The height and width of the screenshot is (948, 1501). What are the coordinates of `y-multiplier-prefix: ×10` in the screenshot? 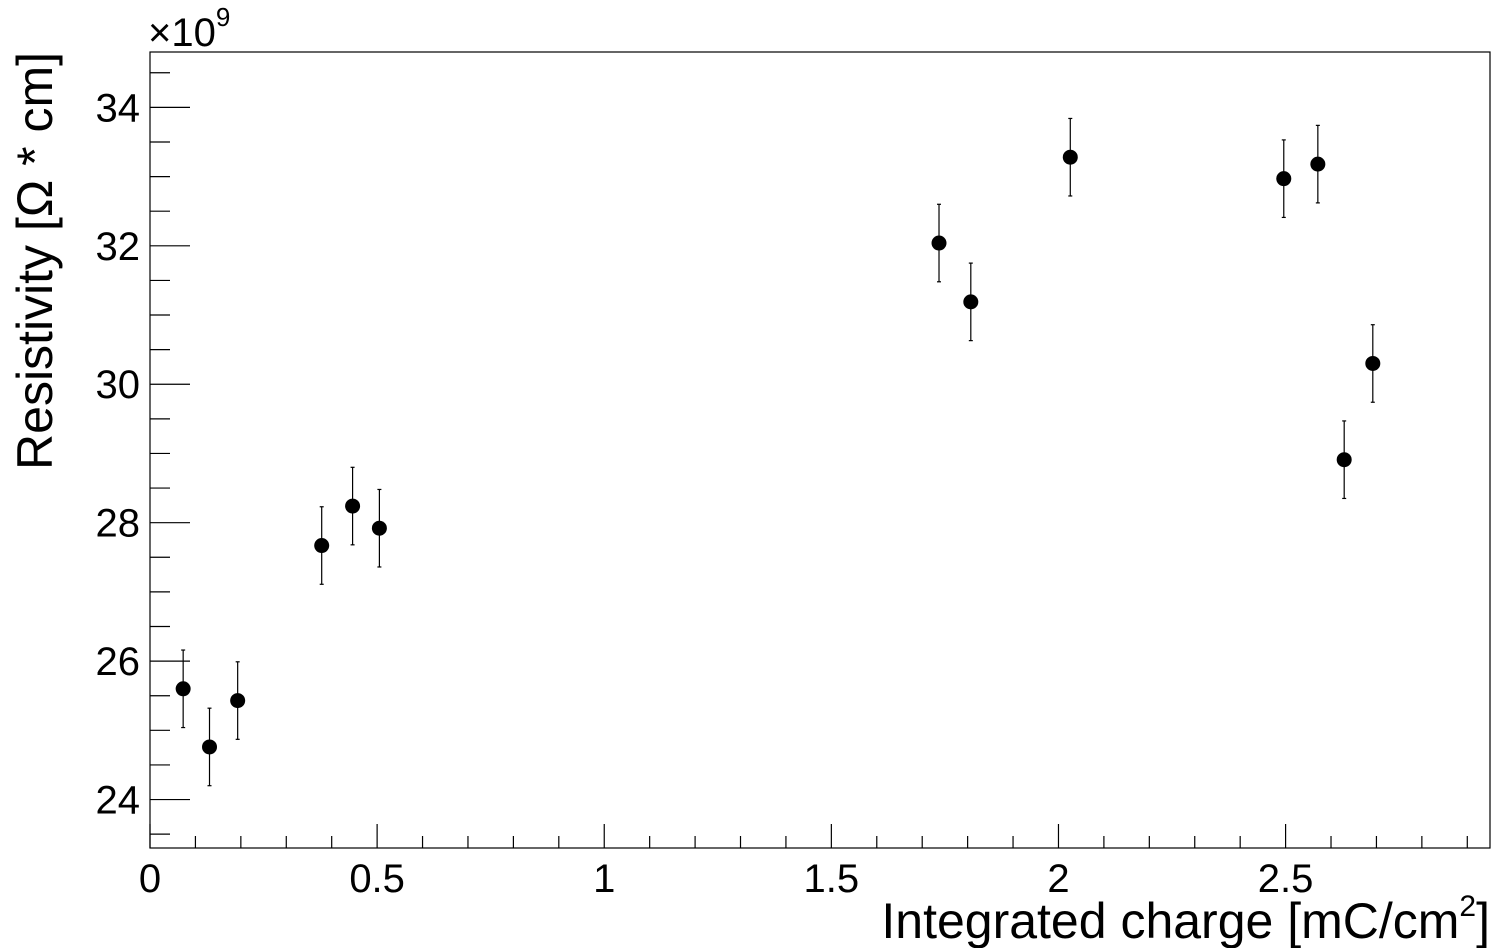 It's located at (182, 33).